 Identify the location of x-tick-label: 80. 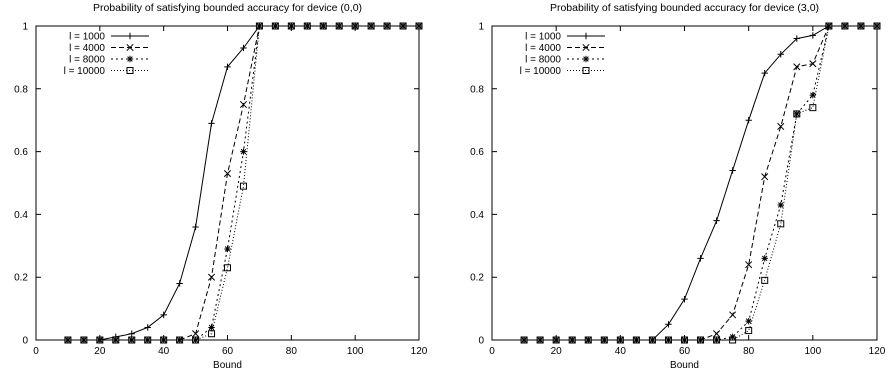
(749, 351).